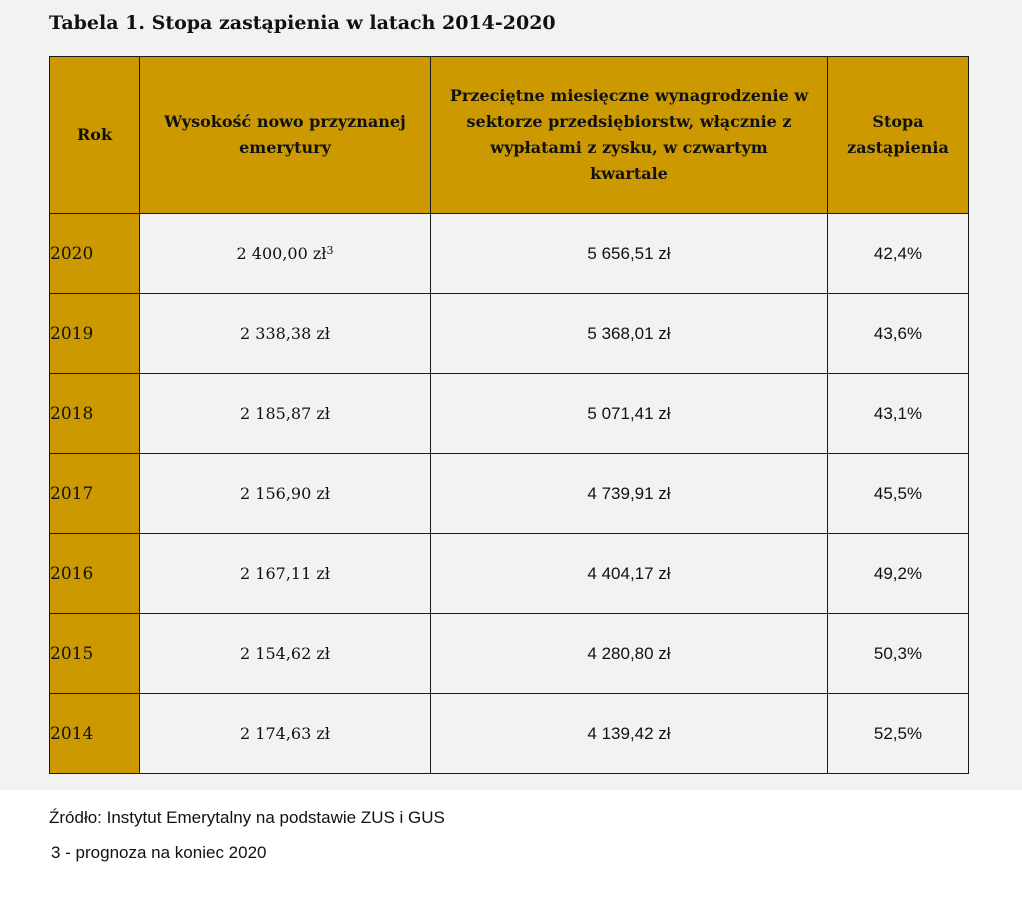 The image size is (1022, 902). Describe the element at coordinates (94, 573) in the screenshot. I see `cell-year: 2016` at that location.